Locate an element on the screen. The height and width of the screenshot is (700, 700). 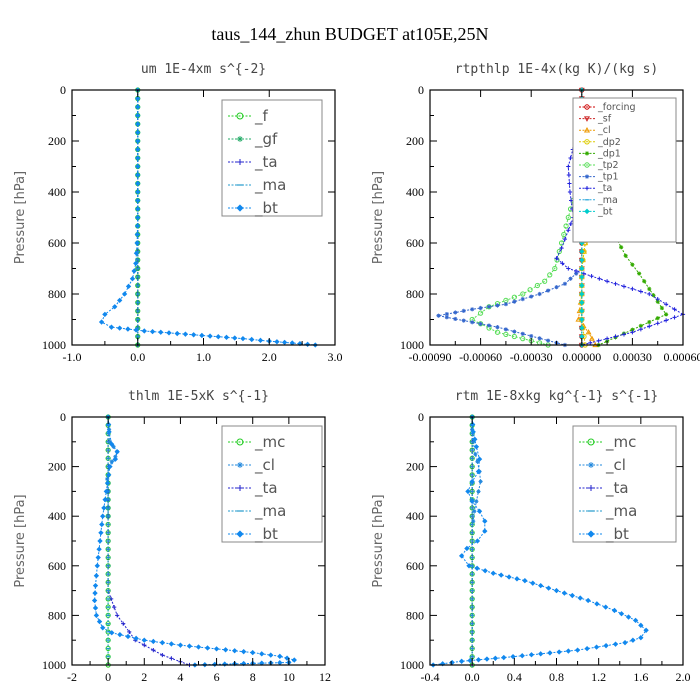
panel-title: rtm 1E-8xkg kg^{-1} s^{-1} is located at coordinates (557, 396).